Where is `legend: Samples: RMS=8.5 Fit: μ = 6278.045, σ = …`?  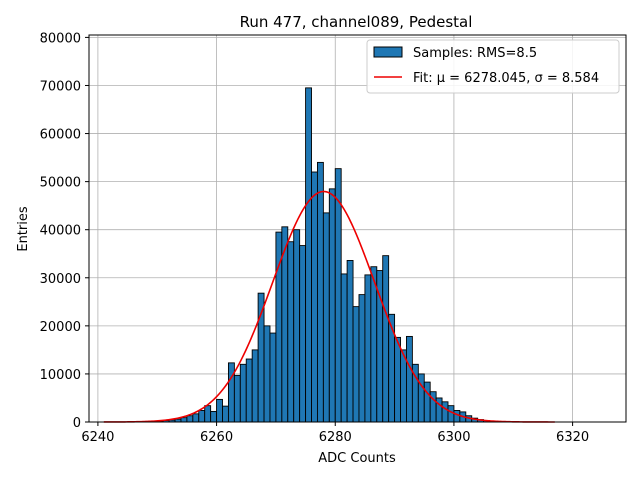
legend: Samples: RMS=8.5 Fit: μ = 6278.045, σ = … is located at coordinates (493, 66).